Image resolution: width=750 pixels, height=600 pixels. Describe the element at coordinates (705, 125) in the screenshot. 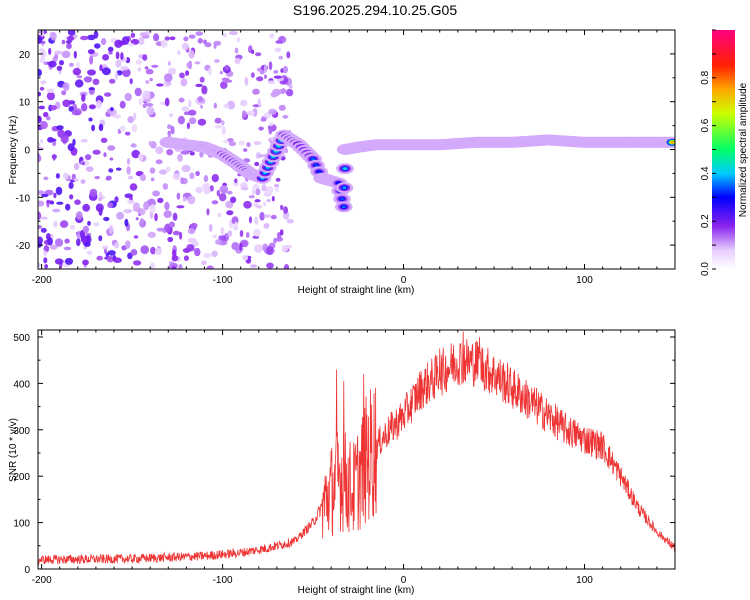

I see `colorbar-tick-label: 0.6` at that location.